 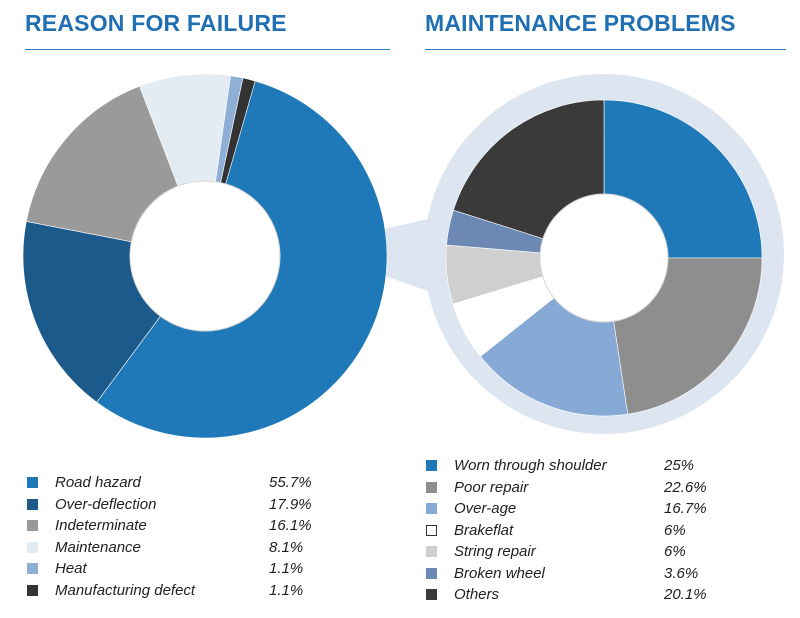 What do you see at coordinates (431, 508) in the screenshot?
I see `maintenance-legend-swatch-over-age` at bounding box center [431, 508].